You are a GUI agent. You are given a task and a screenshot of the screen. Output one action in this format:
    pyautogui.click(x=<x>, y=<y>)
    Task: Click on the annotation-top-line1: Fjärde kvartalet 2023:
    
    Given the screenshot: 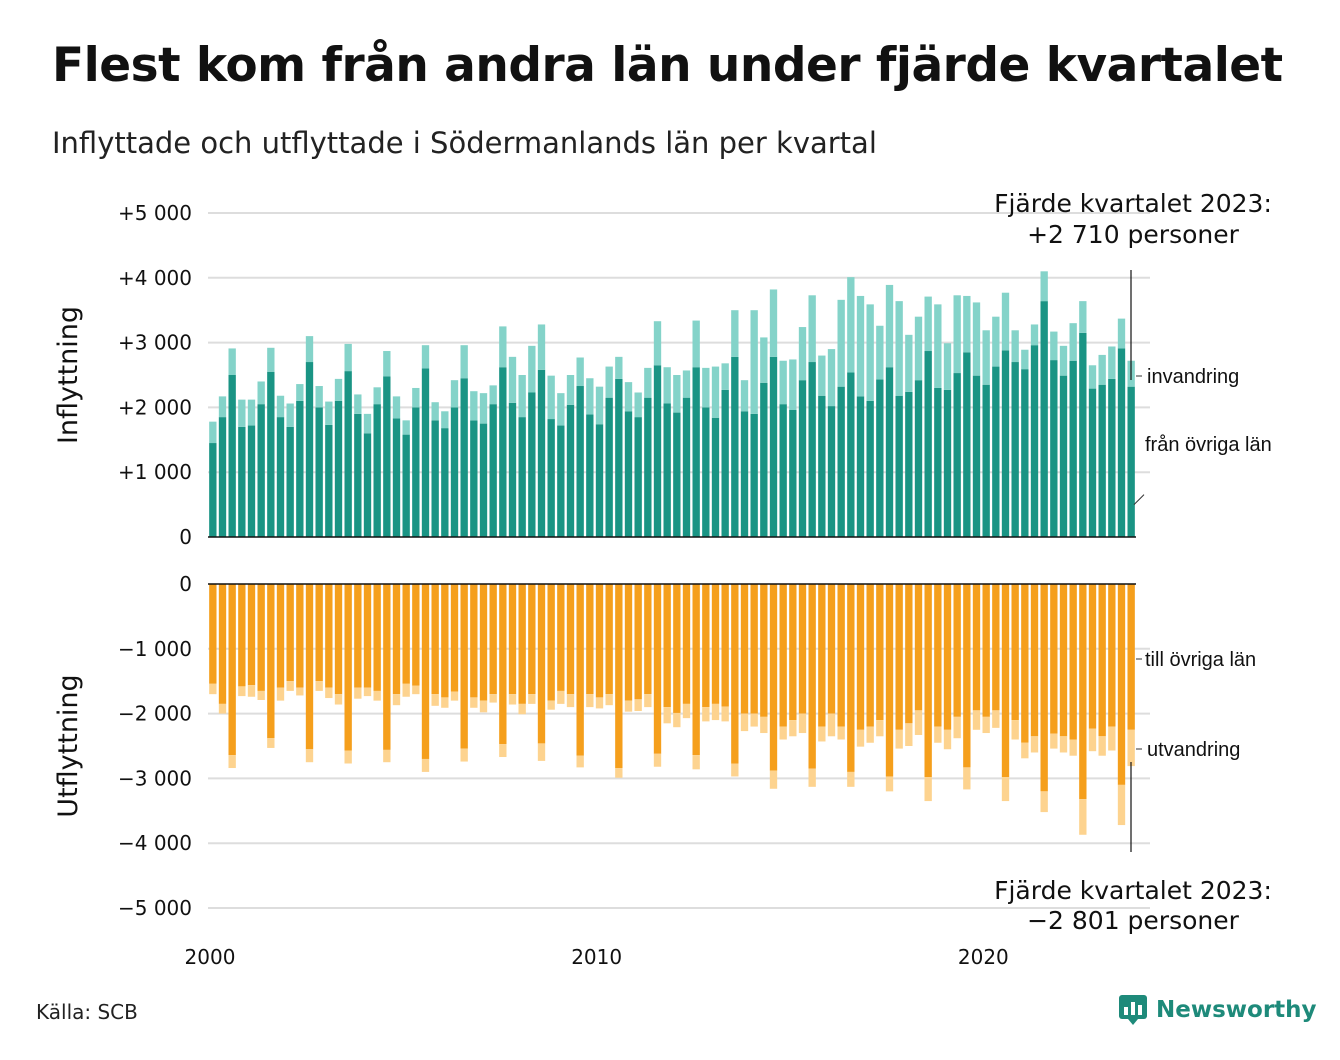 What is the action you would take?
    pyautogui.click(x=1133, y=203)
    